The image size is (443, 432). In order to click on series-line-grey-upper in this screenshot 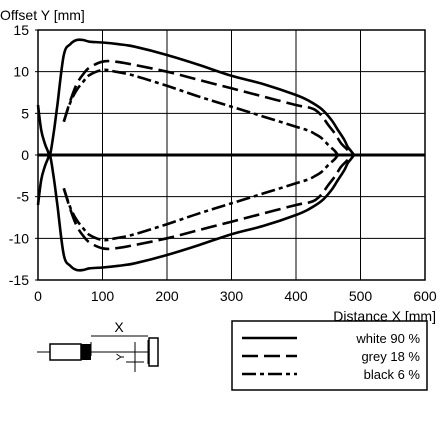, I will do `click(207, 107)`.